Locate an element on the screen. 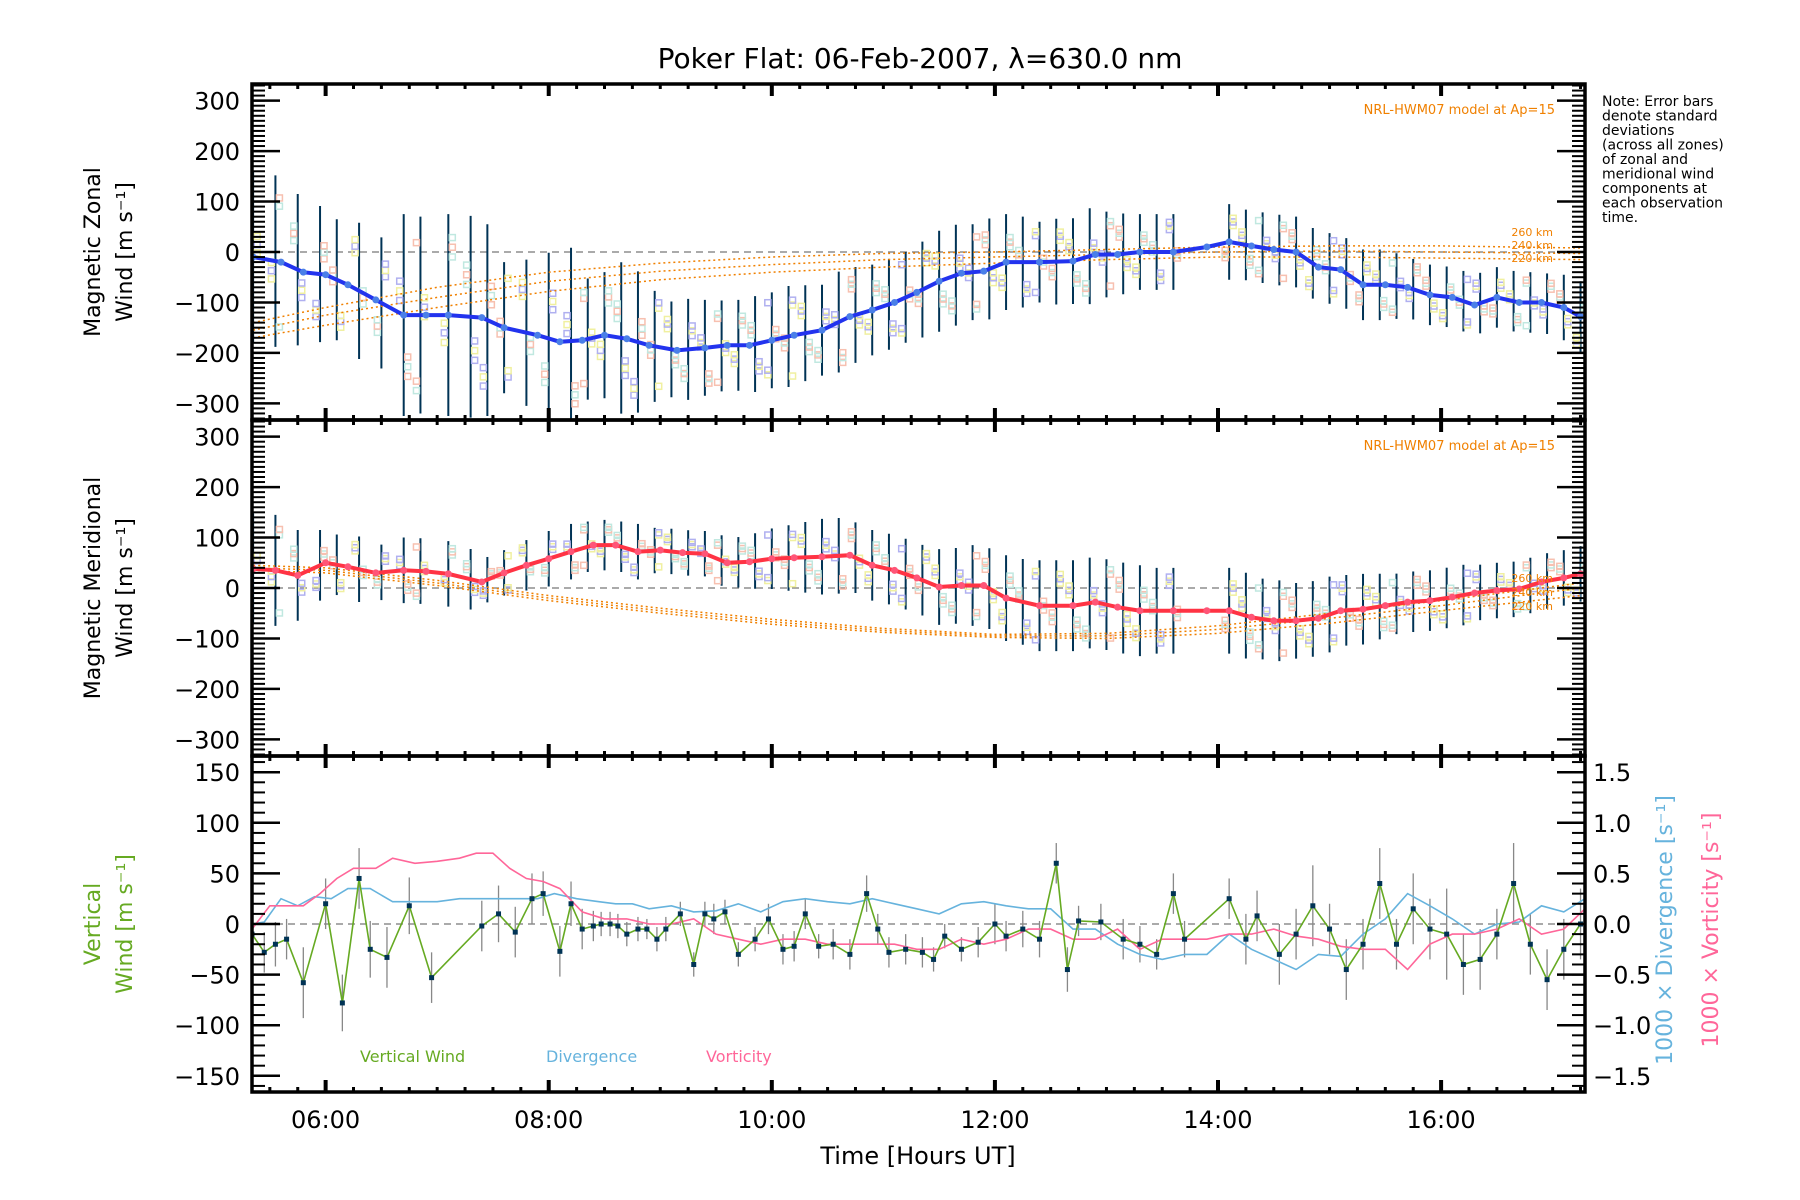 The height and width of the screenshot is (1200, 1800). zonal-ylabel-line1: Magnetic Zonal is located at coordinates (93, 252).